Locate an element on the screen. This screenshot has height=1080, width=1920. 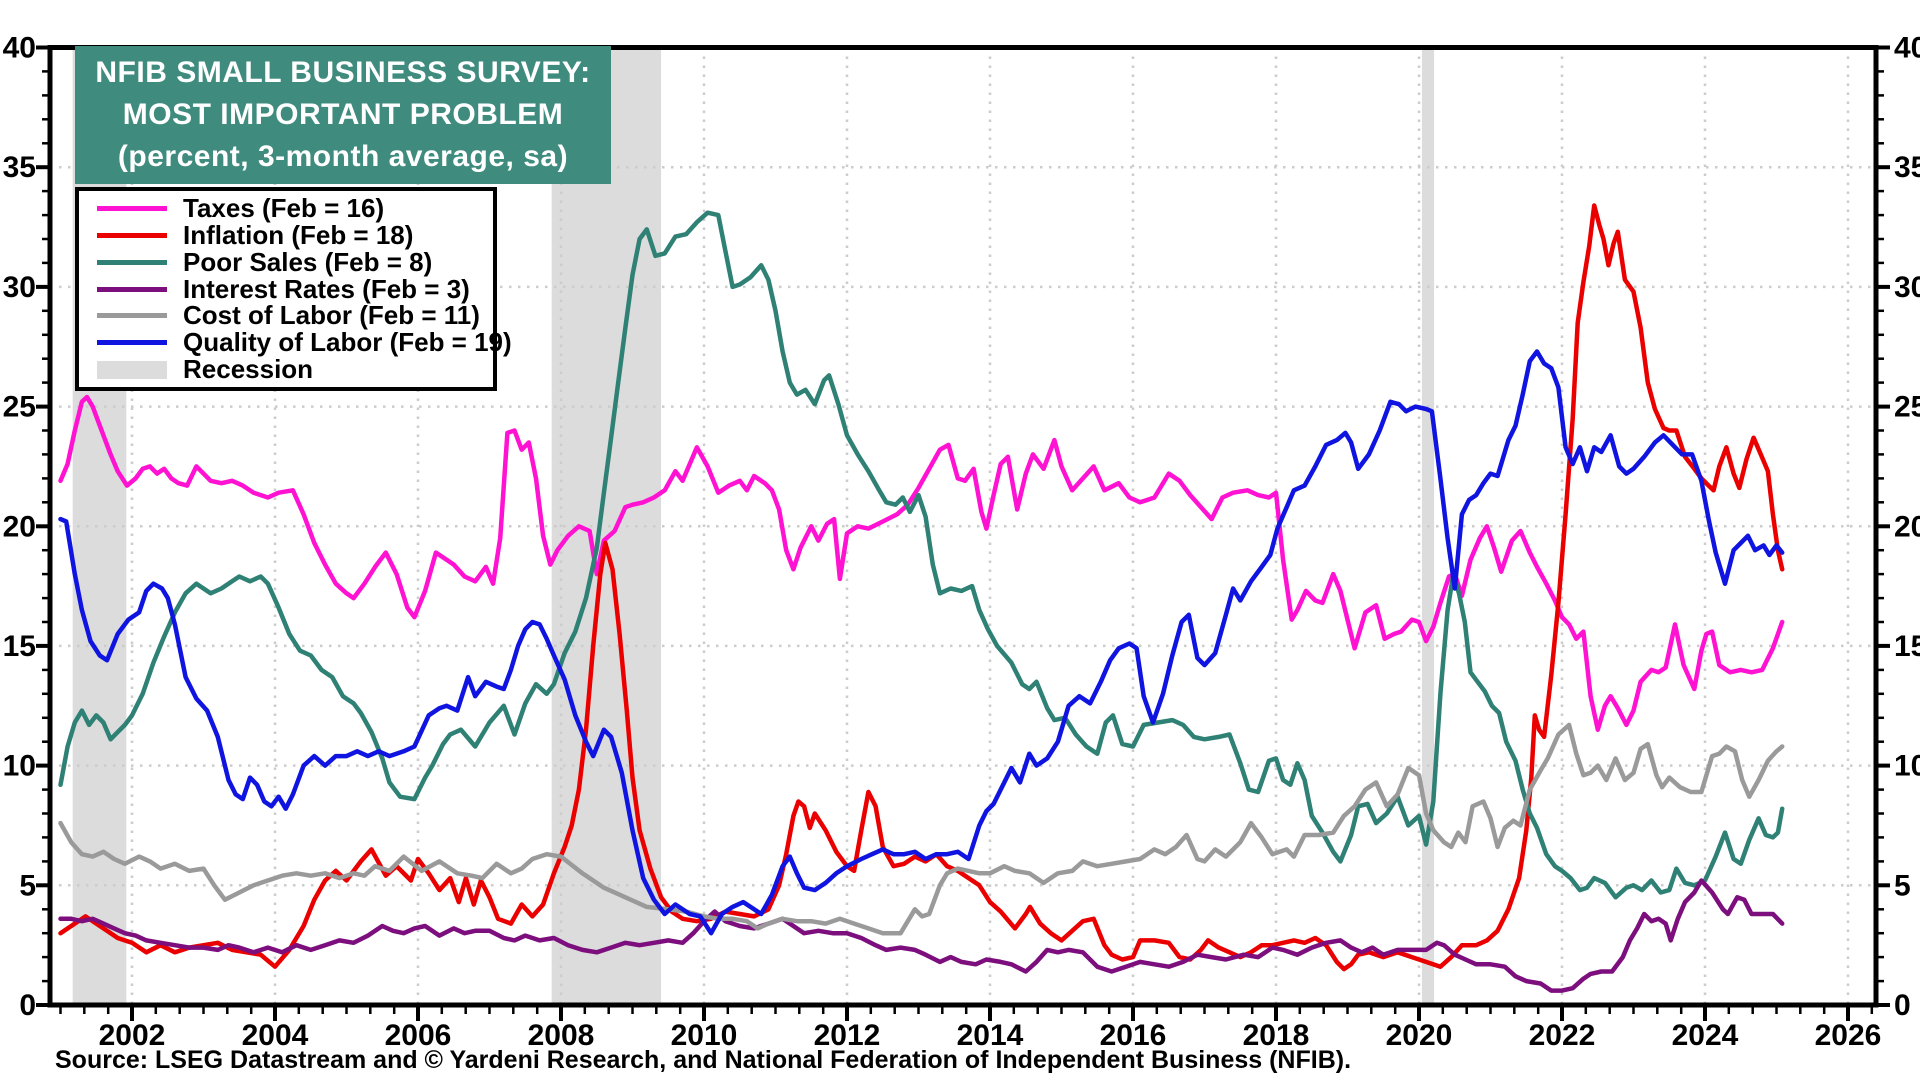
legend-item-recession: Recession is located at coordinates (286, 369).